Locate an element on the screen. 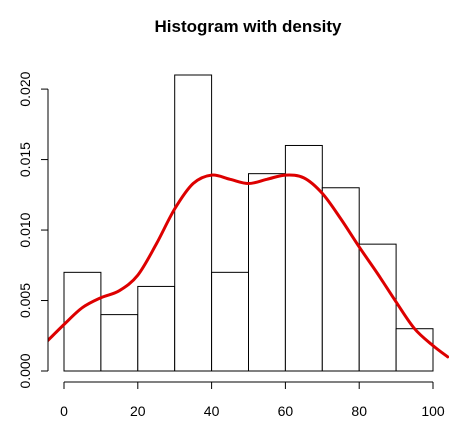 The image size is (462, 432). x-tick-label: 100 is located at coordinates (433, 411).